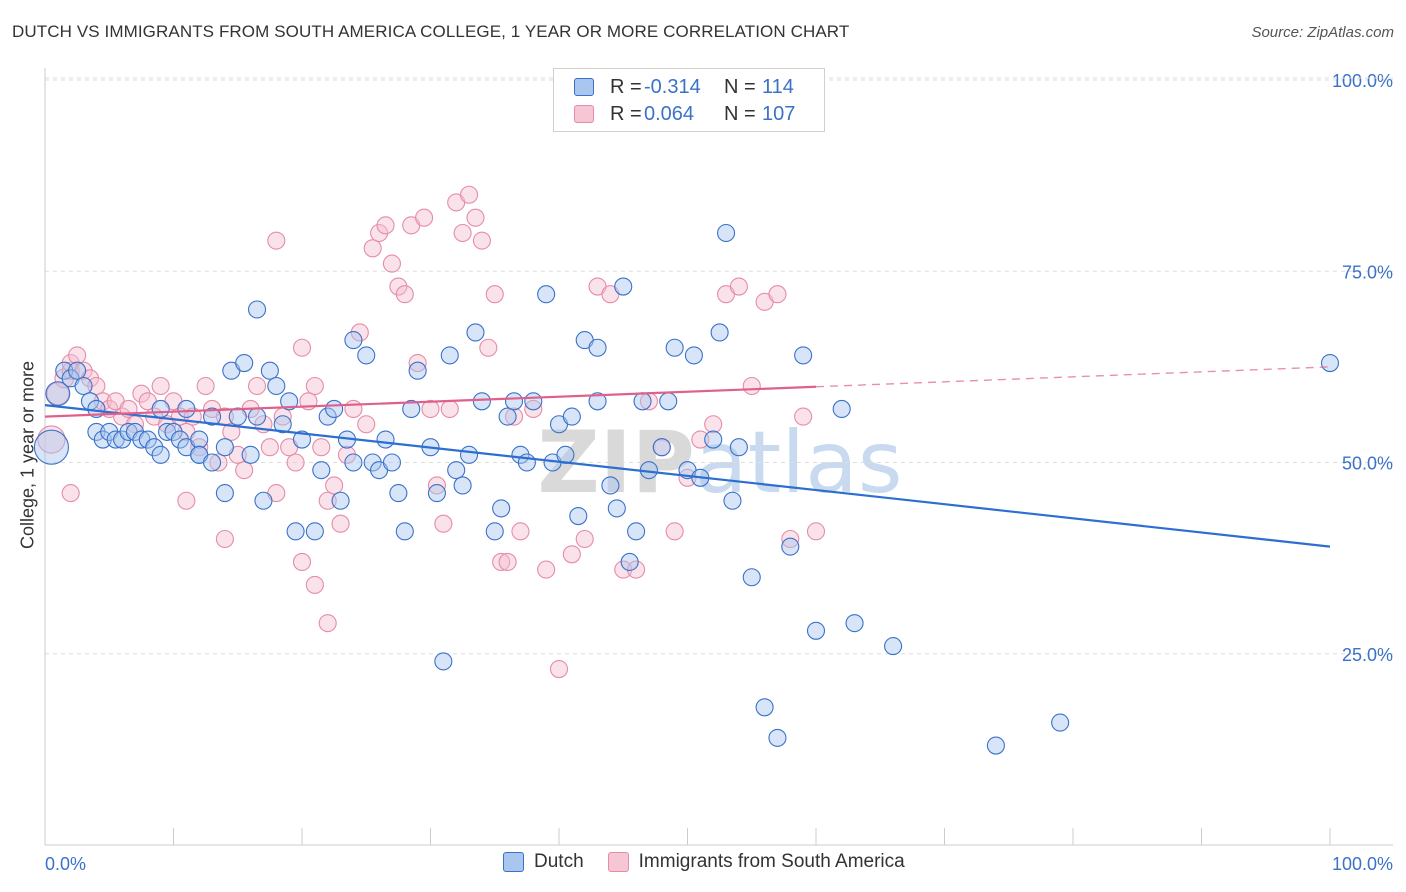 The image size is (1406, 892). What do you see at coordinates (1367, 272) in the screenshot?
I see `y-tick-label: 75.0%` at bounding box center [1367, 272].